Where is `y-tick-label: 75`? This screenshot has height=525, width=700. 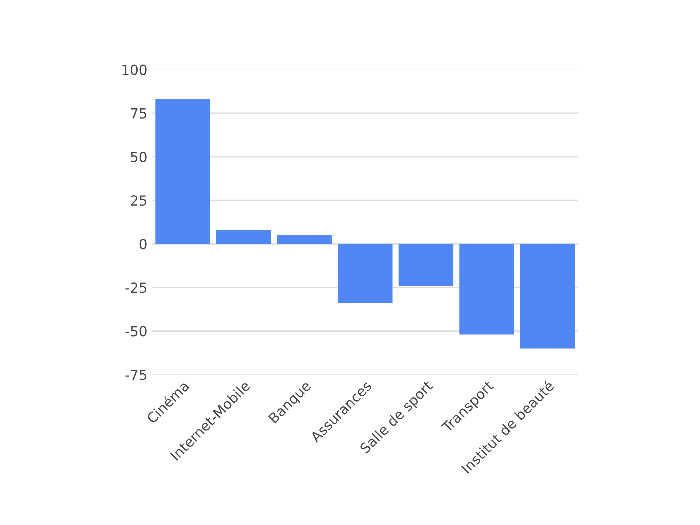
y-tick-label: 75 is located at coordinates (139, 113).